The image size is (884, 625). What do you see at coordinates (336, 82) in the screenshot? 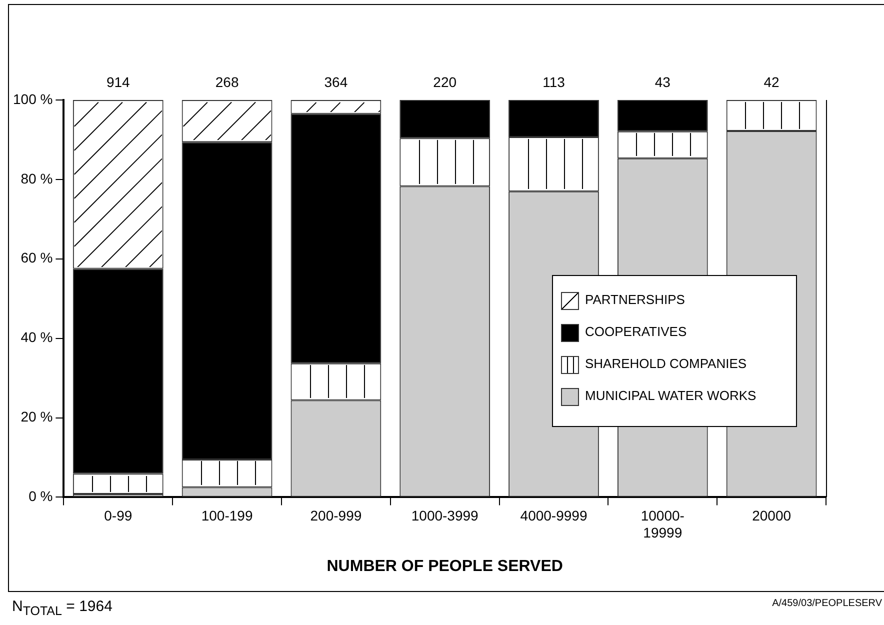
I see `annotation: 364` at bounding box center [336, 82].